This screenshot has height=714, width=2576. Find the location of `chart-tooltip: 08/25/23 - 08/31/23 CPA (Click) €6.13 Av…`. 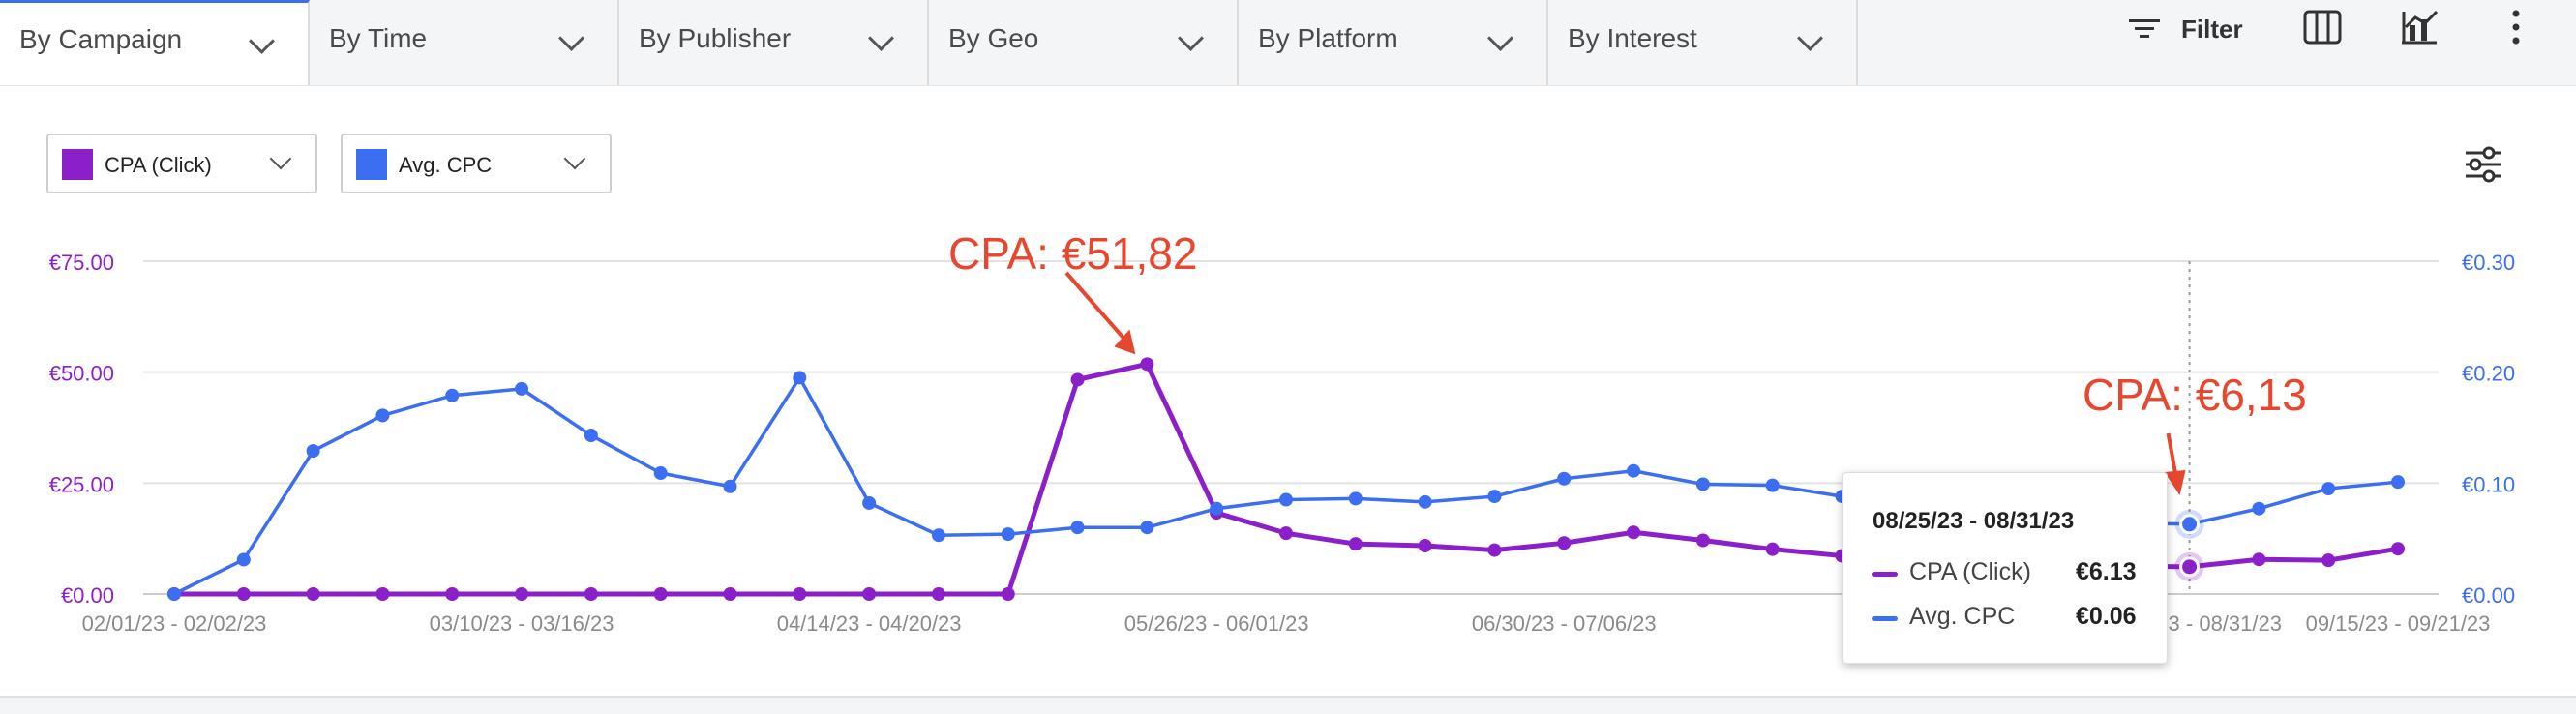

chart-tooltip: 08/25/23 - 08/31/23 CPA (Click) €6.13 Av… is located at coordinates (2005, 568).